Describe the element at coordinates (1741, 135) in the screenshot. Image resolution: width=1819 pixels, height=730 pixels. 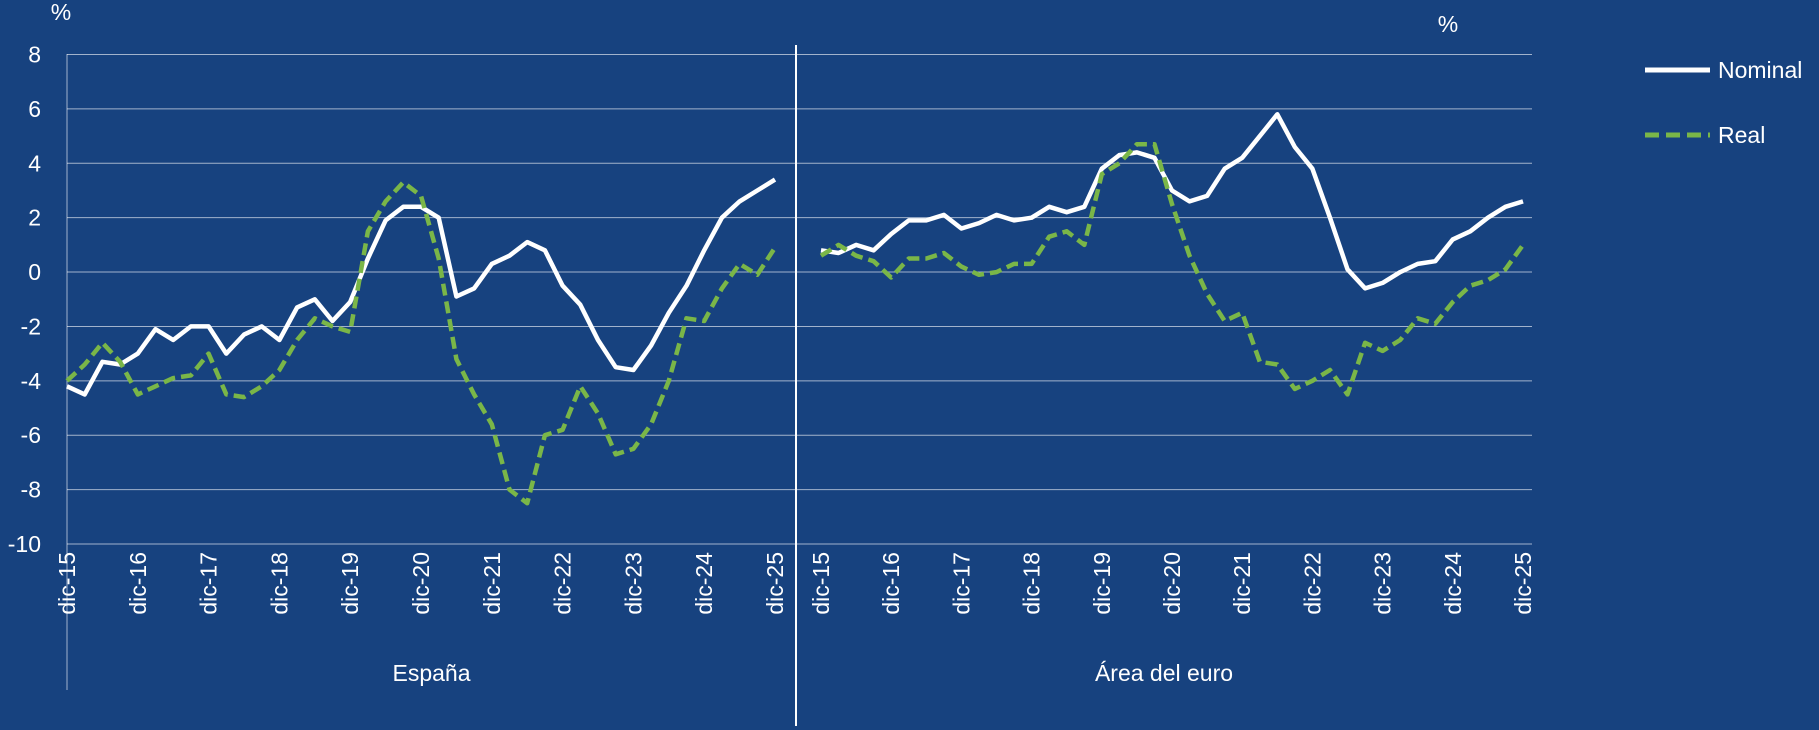
I see `legend-label: Real` at that location.